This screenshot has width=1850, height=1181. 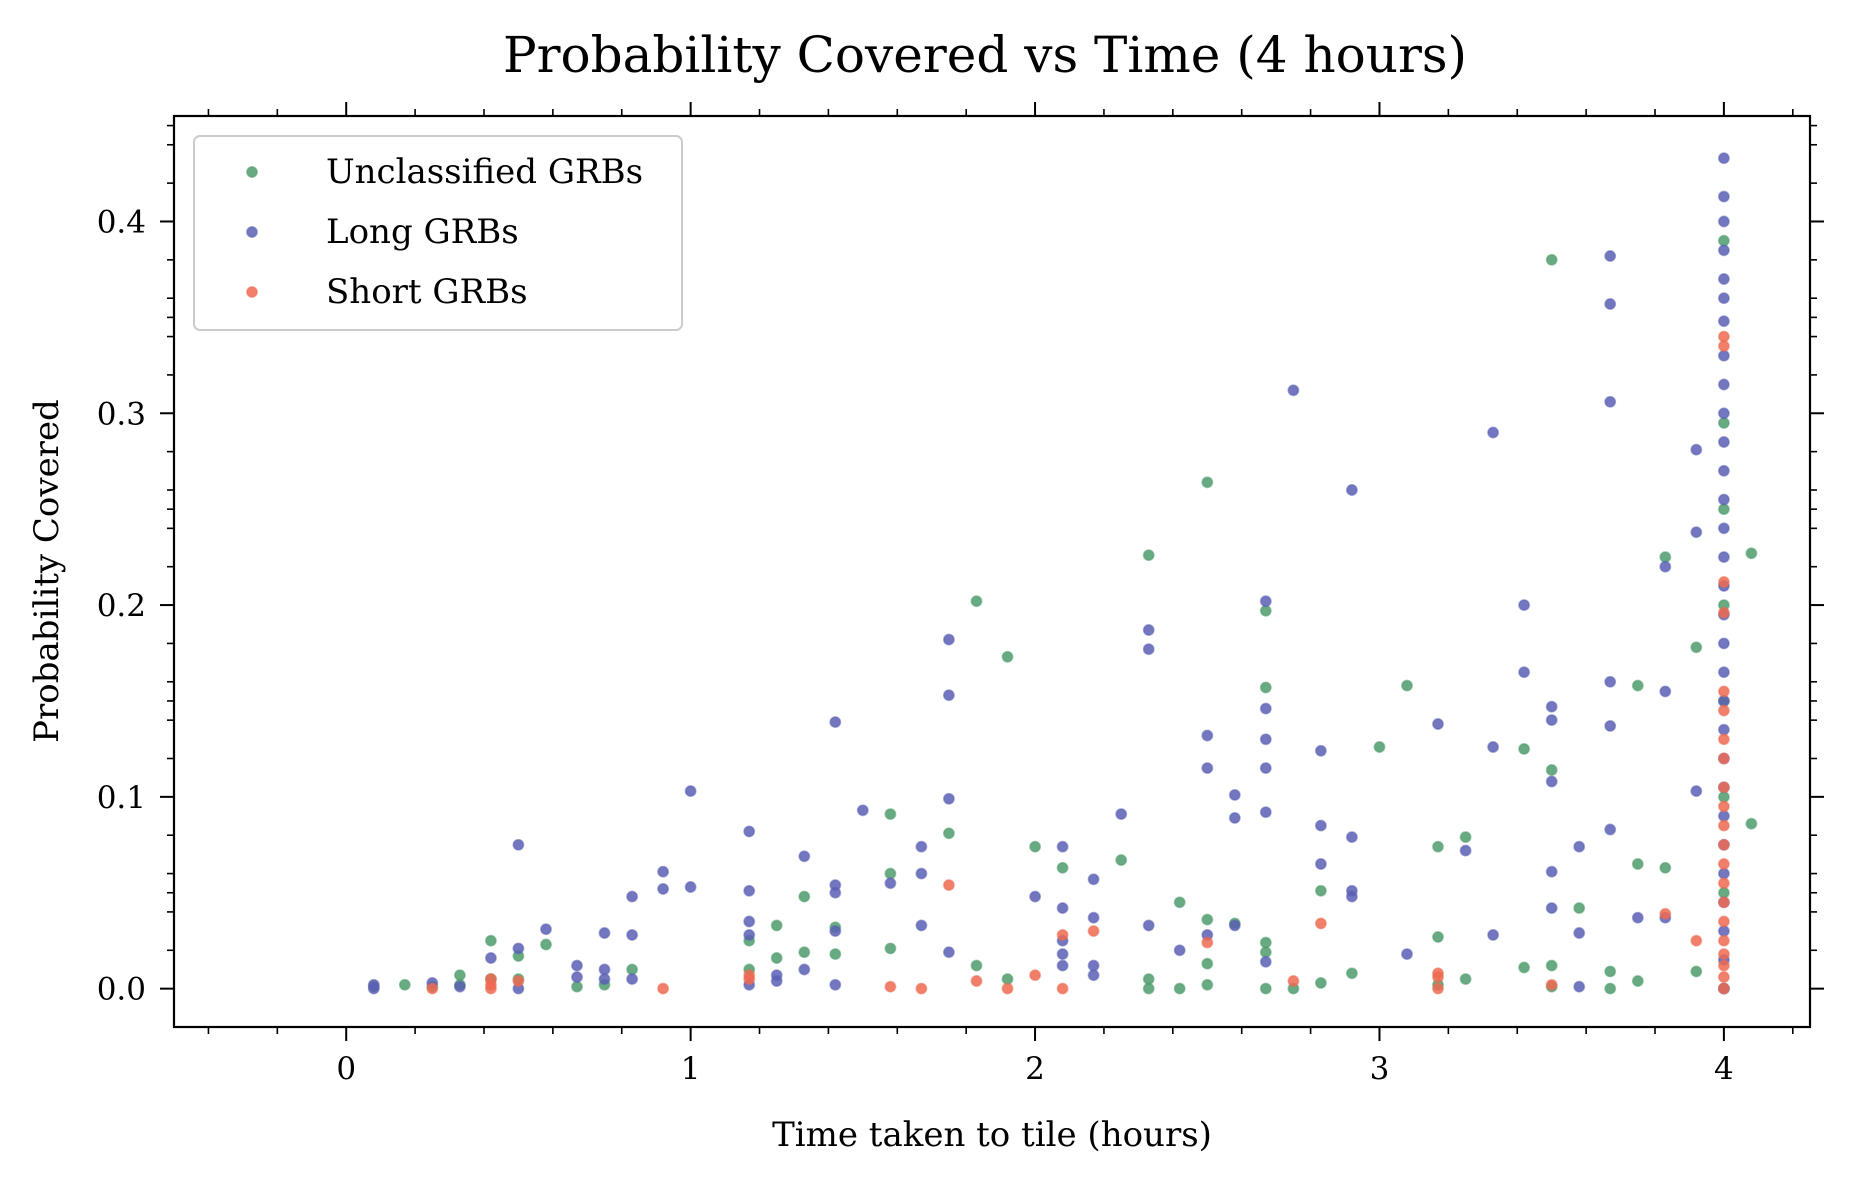 I want to click on x-tick-label: 4, so click(x=1724, y=1069).